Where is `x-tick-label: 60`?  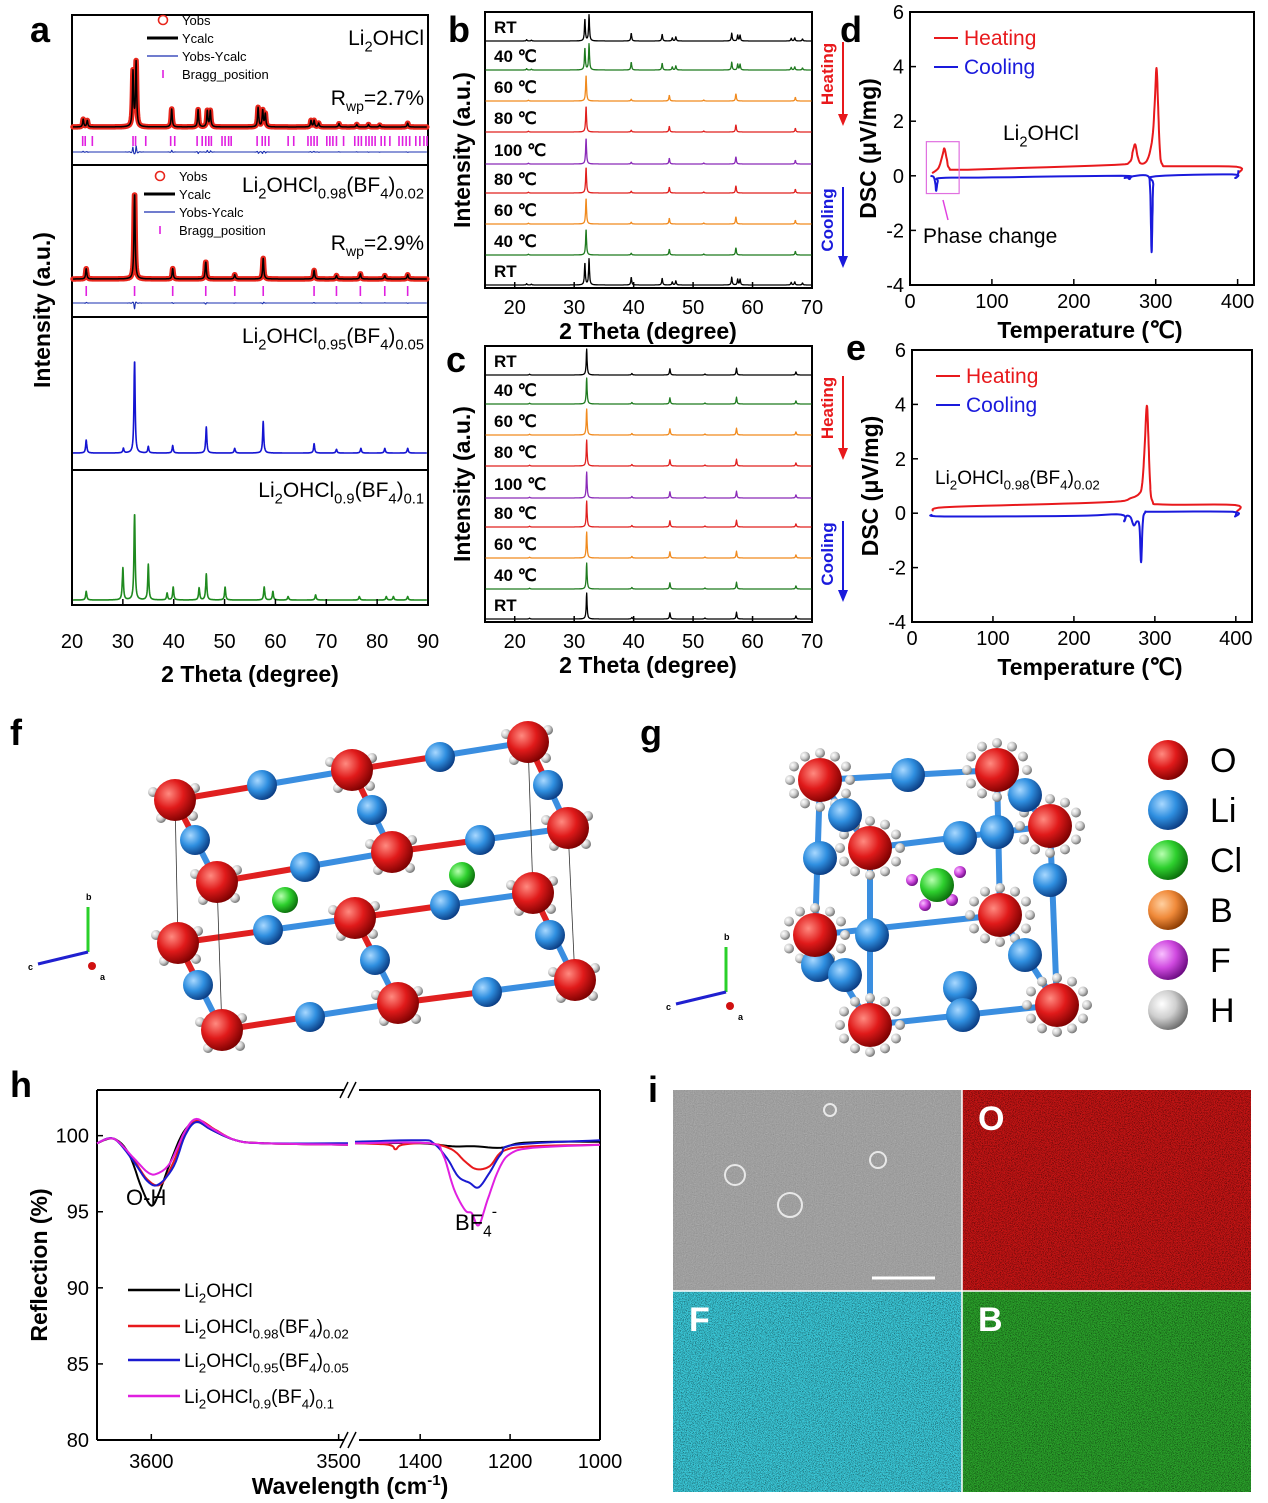
x-tick-label: 60 is located at coordinates (275, 642).